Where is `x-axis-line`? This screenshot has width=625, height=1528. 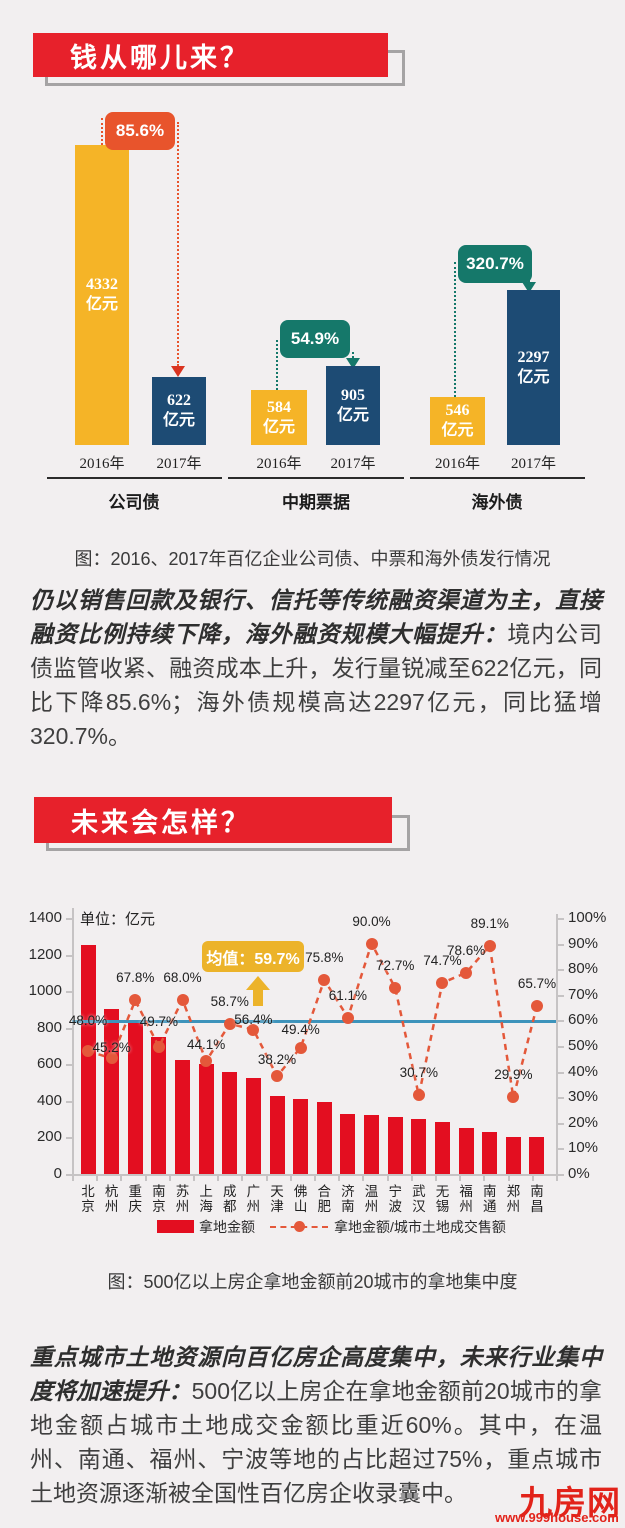
x-axis-line is located at coordinates (315, 1175).